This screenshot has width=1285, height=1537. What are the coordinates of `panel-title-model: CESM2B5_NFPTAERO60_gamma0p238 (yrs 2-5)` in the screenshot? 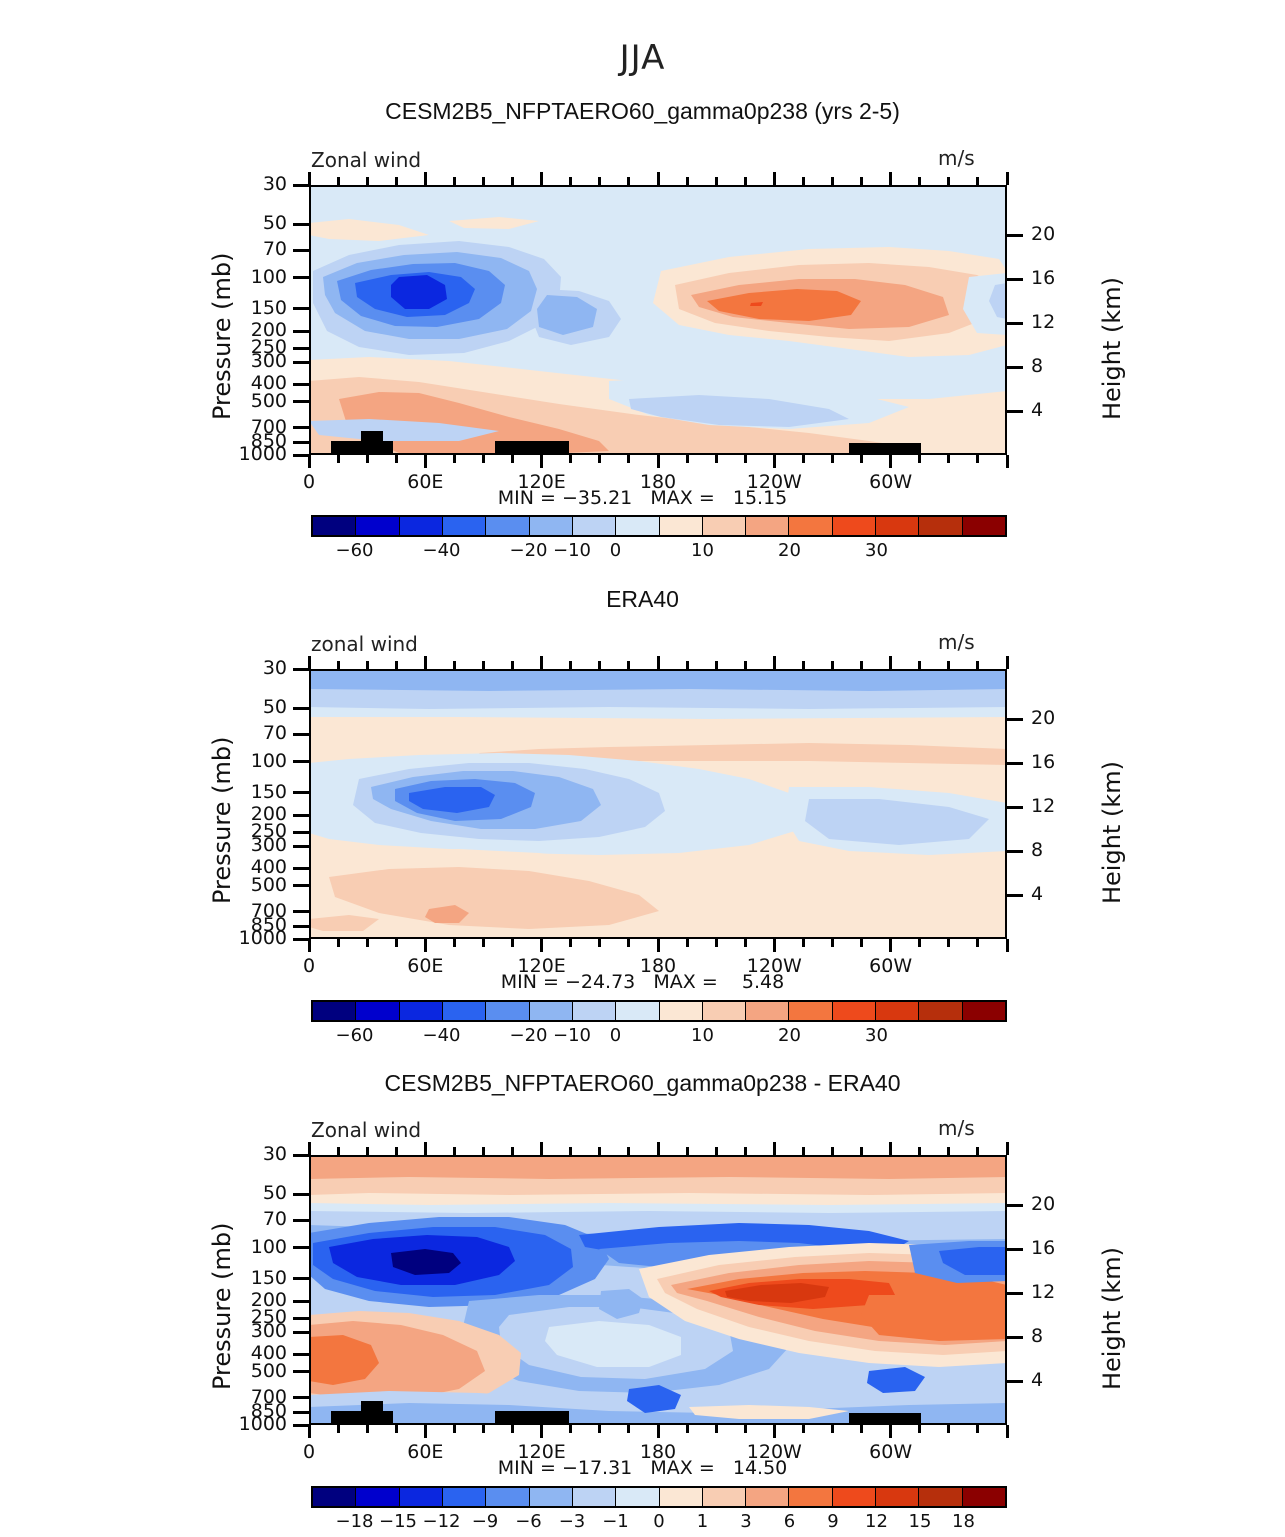 It's located at (642, 111).